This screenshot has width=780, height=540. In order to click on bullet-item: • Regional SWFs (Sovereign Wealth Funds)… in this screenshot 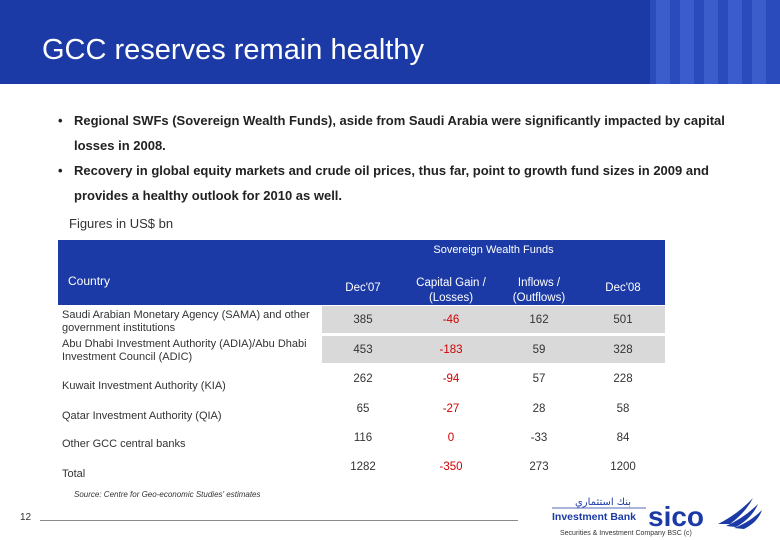, I will do `click(393, 133)`.